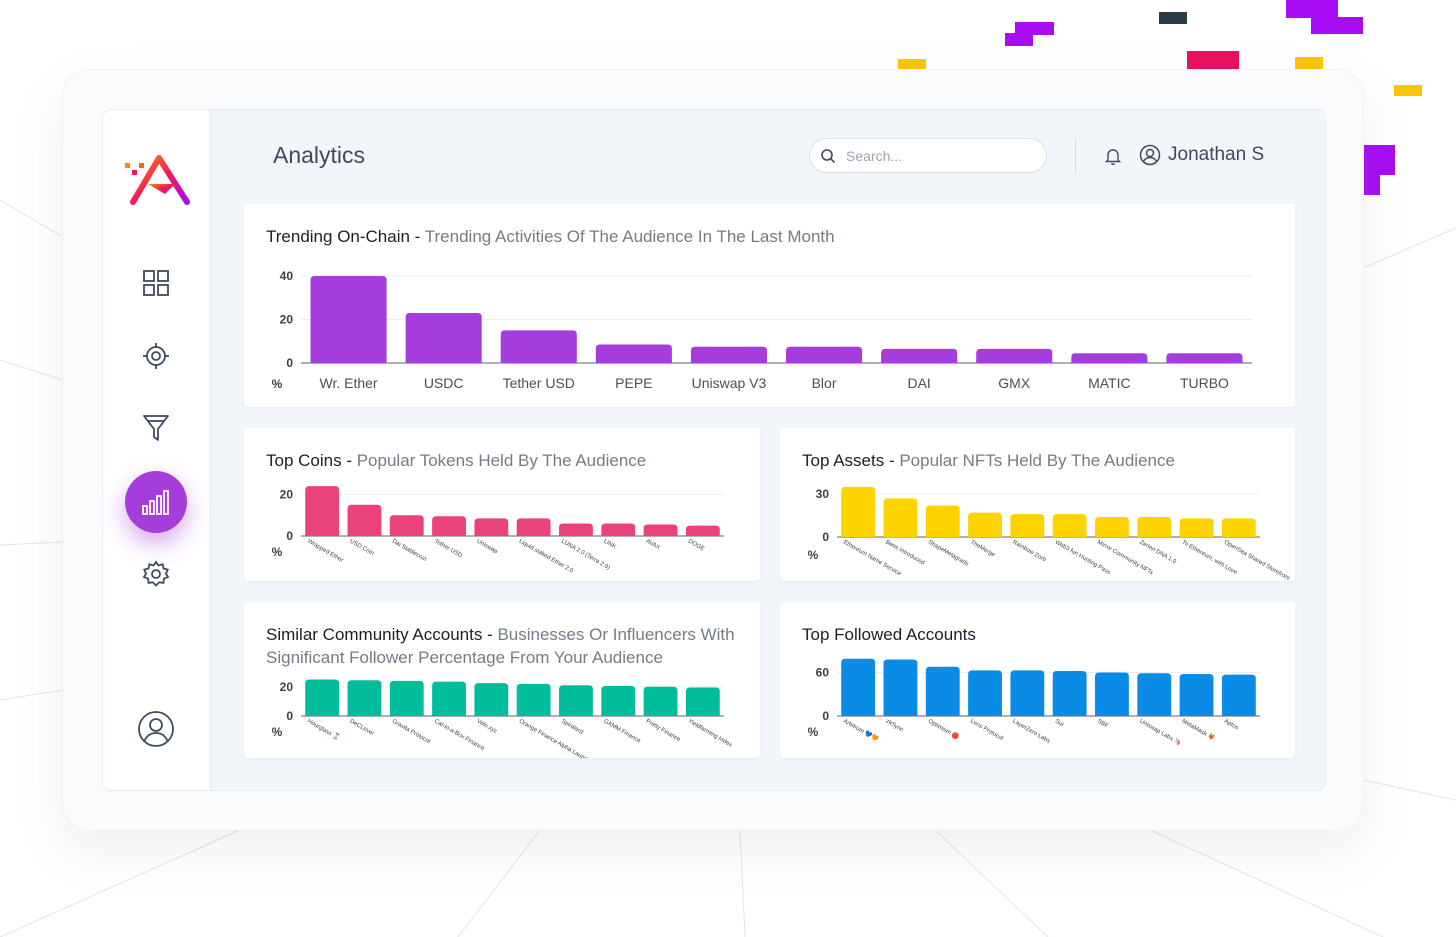  I want to click on search-box, so click(928, 155).